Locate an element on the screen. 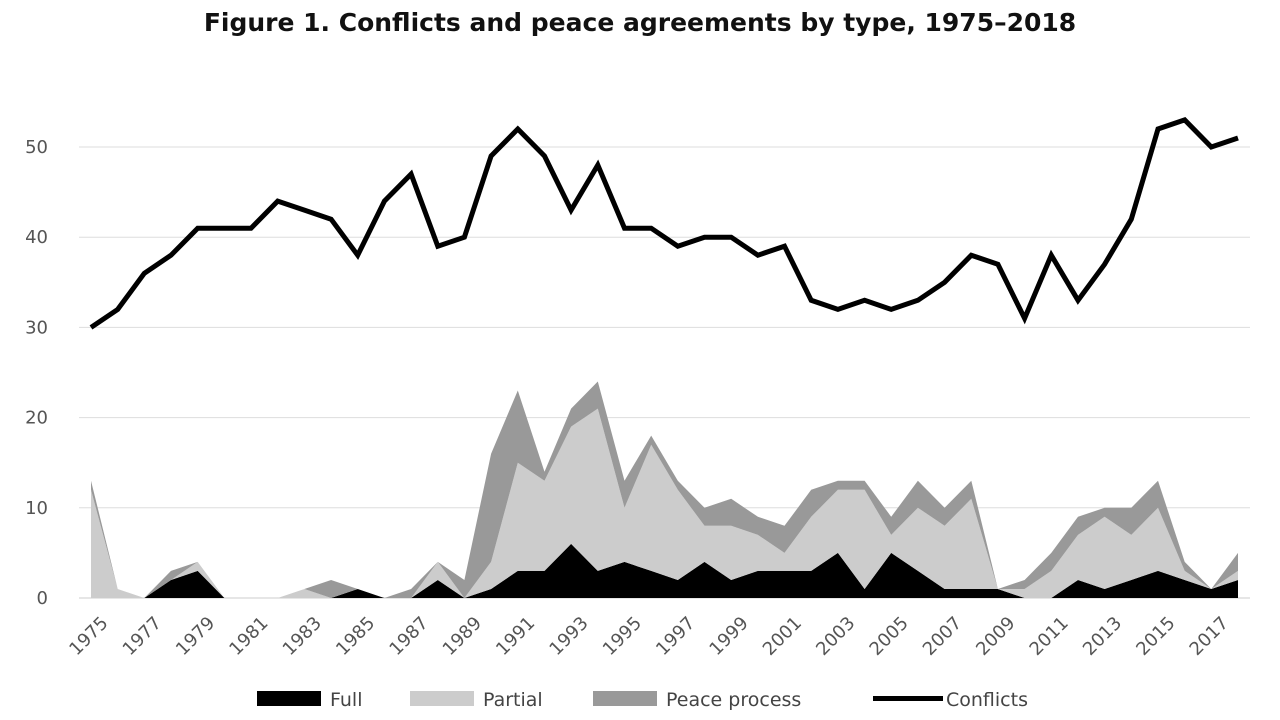 The height and width of the screenshot is (720, 1280). legend: Full Partial Peace process Conflicts is located at coordinates (642, 700).